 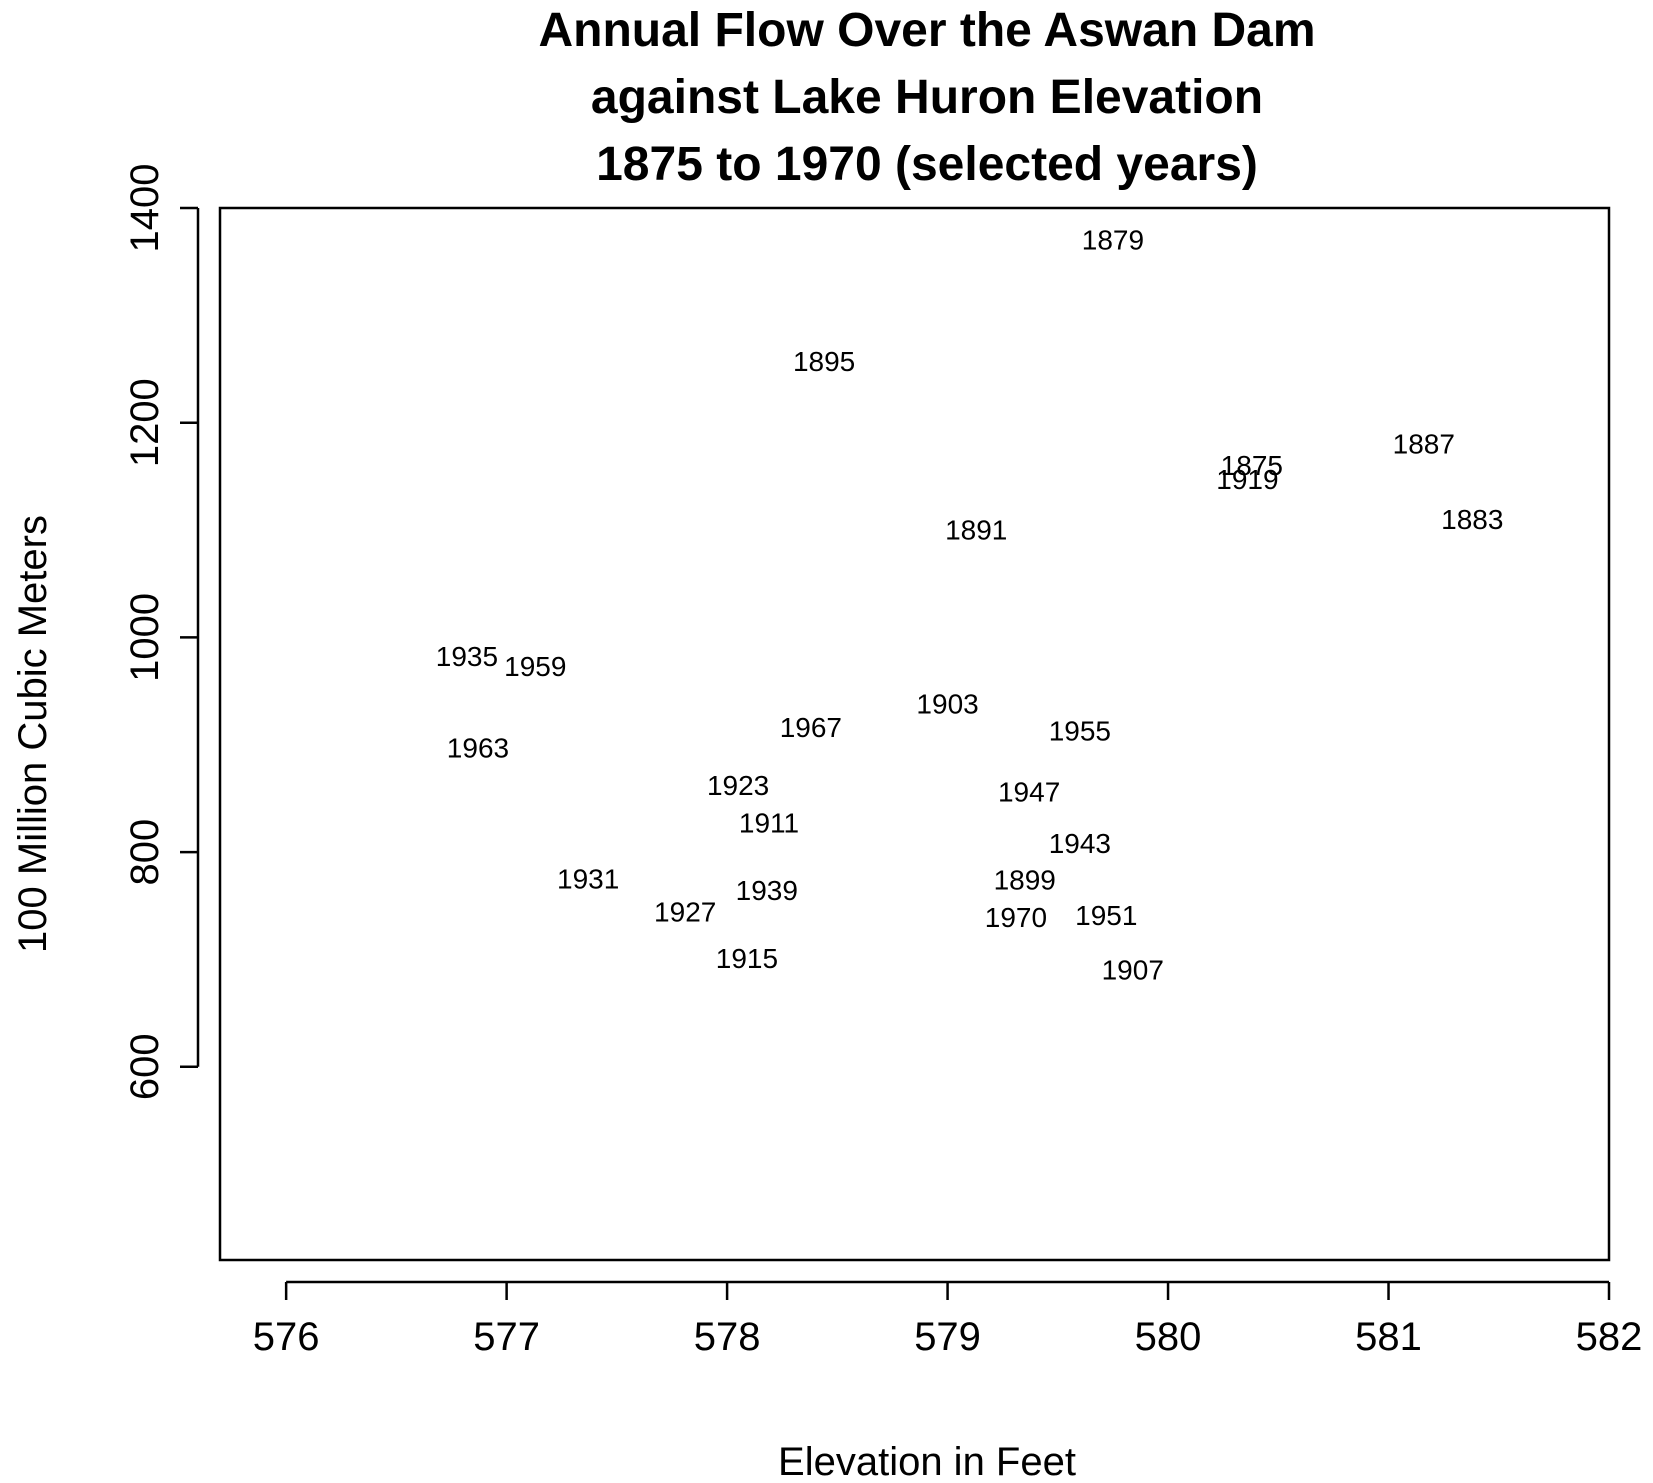 I want to click on point-label-1967: 1967, so click(x=811, y=727).